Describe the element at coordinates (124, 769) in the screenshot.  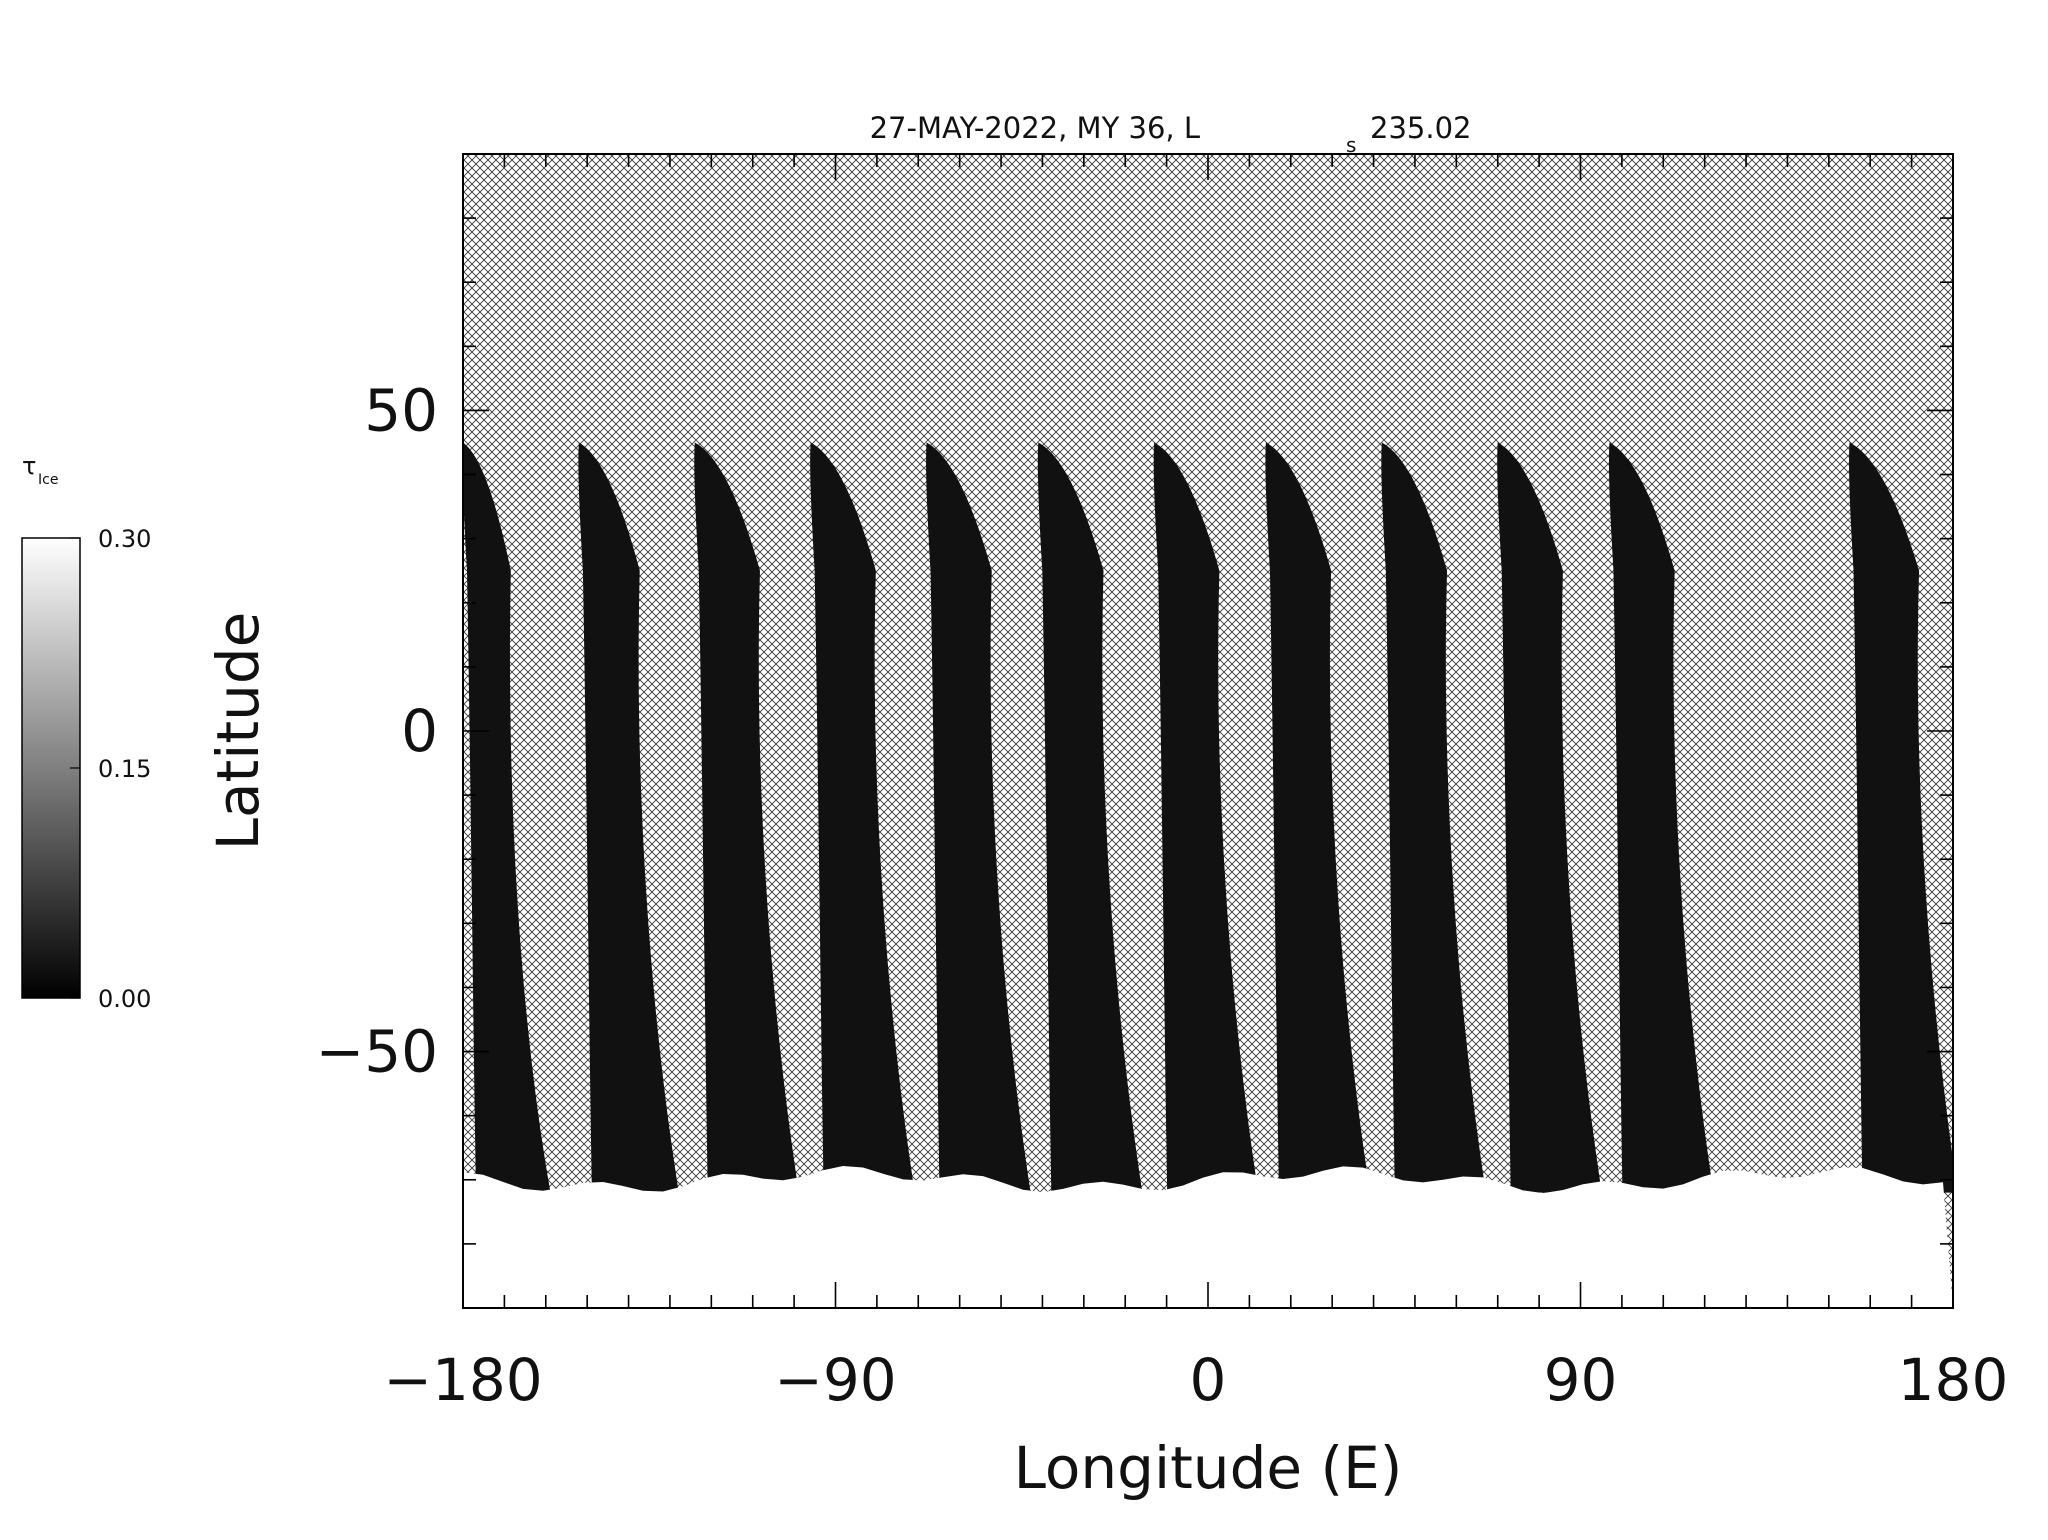
I see `colorbar-tick-label: 0.15` at that location.